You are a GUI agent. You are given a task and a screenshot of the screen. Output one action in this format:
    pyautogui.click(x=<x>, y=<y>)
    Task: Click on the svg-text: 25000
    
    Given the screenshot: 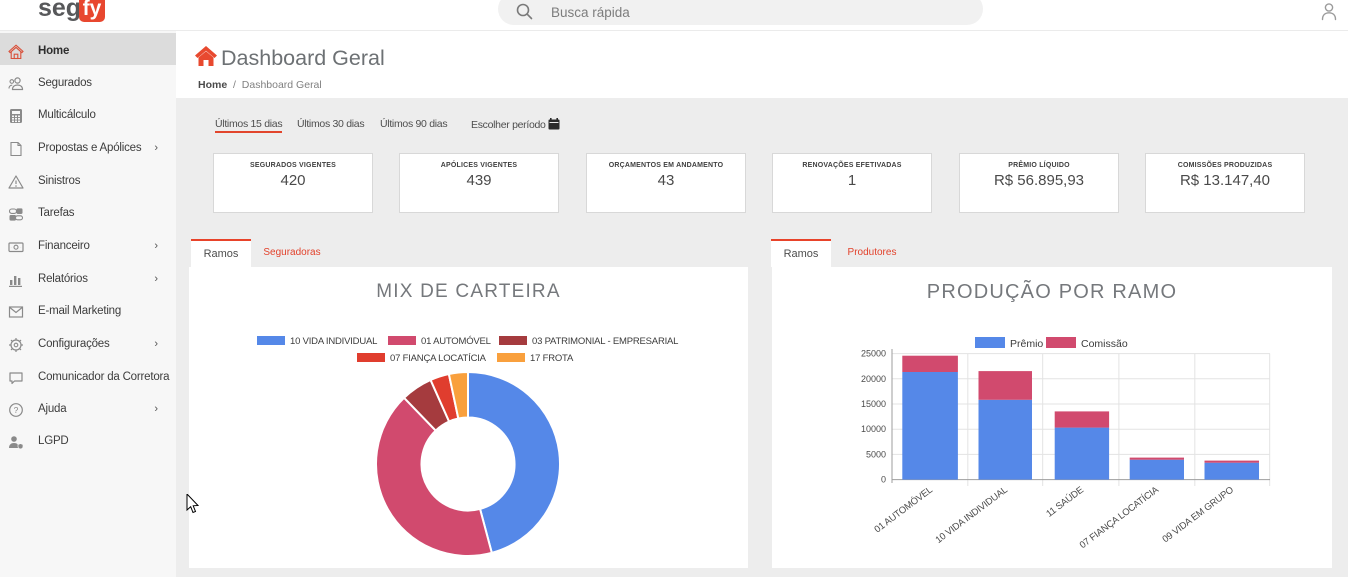 What is the action you would take?
    pyautogui.click(x=873, y=354)
    